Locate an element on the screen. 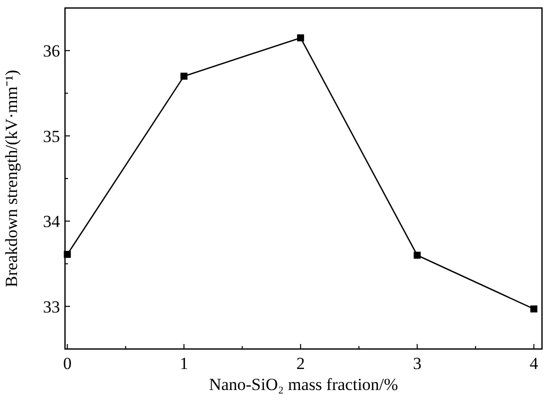 The width and height of the screenshot is (544, 400). y-axis-title: Breakdown strength/(kV·mm⁻¹) is located at coordinates (11, 179).